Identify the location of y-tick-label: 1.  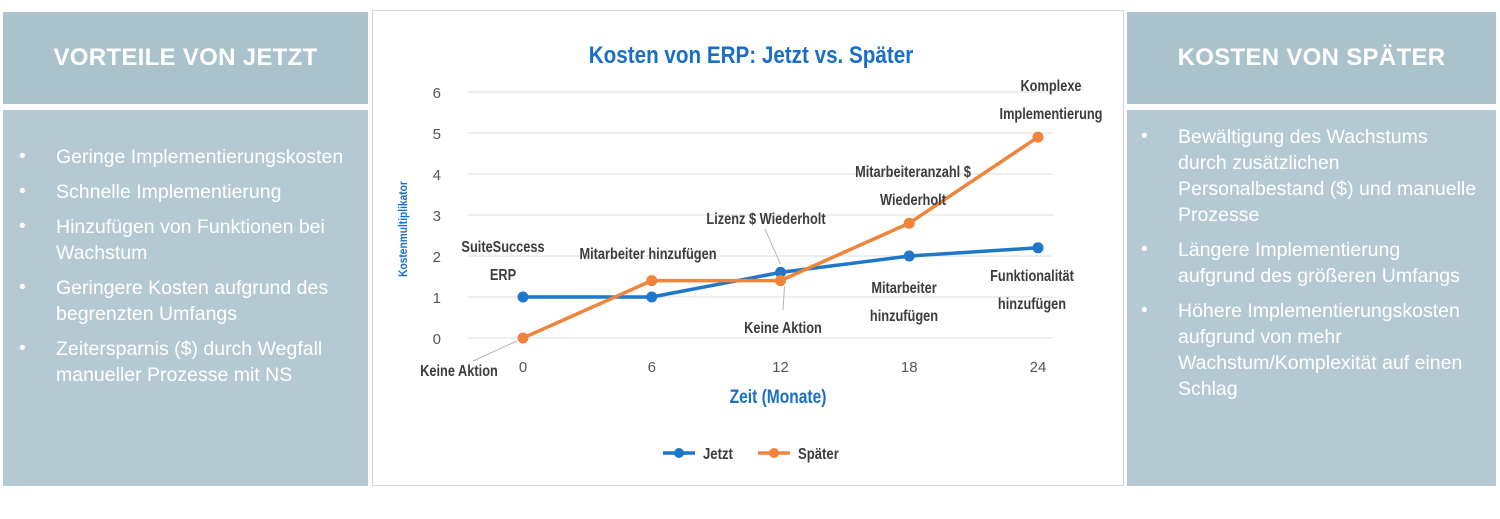
(437, 298).